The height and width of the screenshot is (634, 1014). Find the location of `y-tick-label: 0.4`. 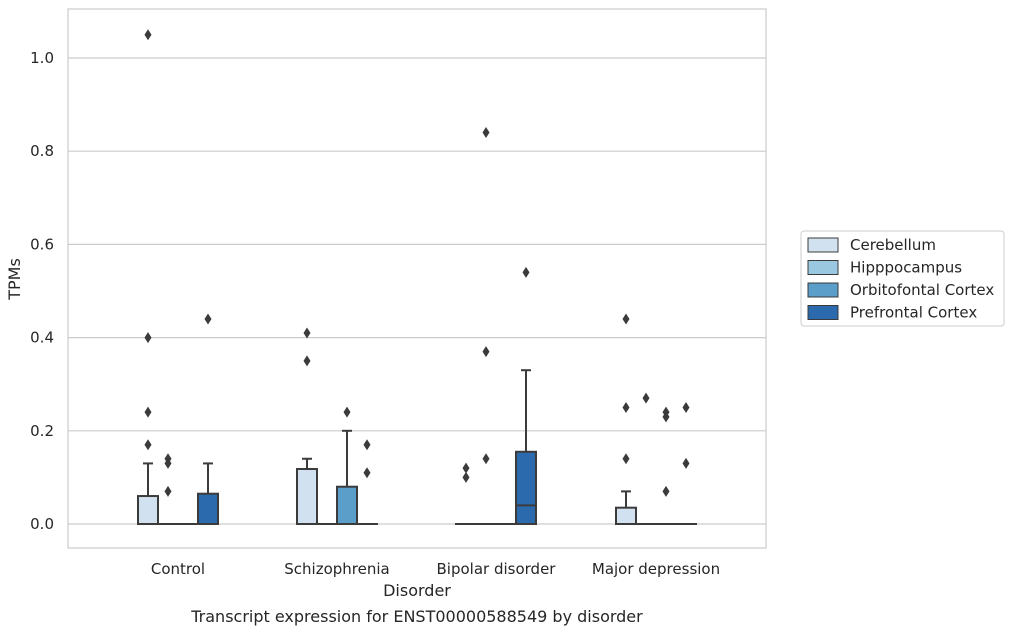

y-tick-label: 0.4 is located at coordinates (42, 338).